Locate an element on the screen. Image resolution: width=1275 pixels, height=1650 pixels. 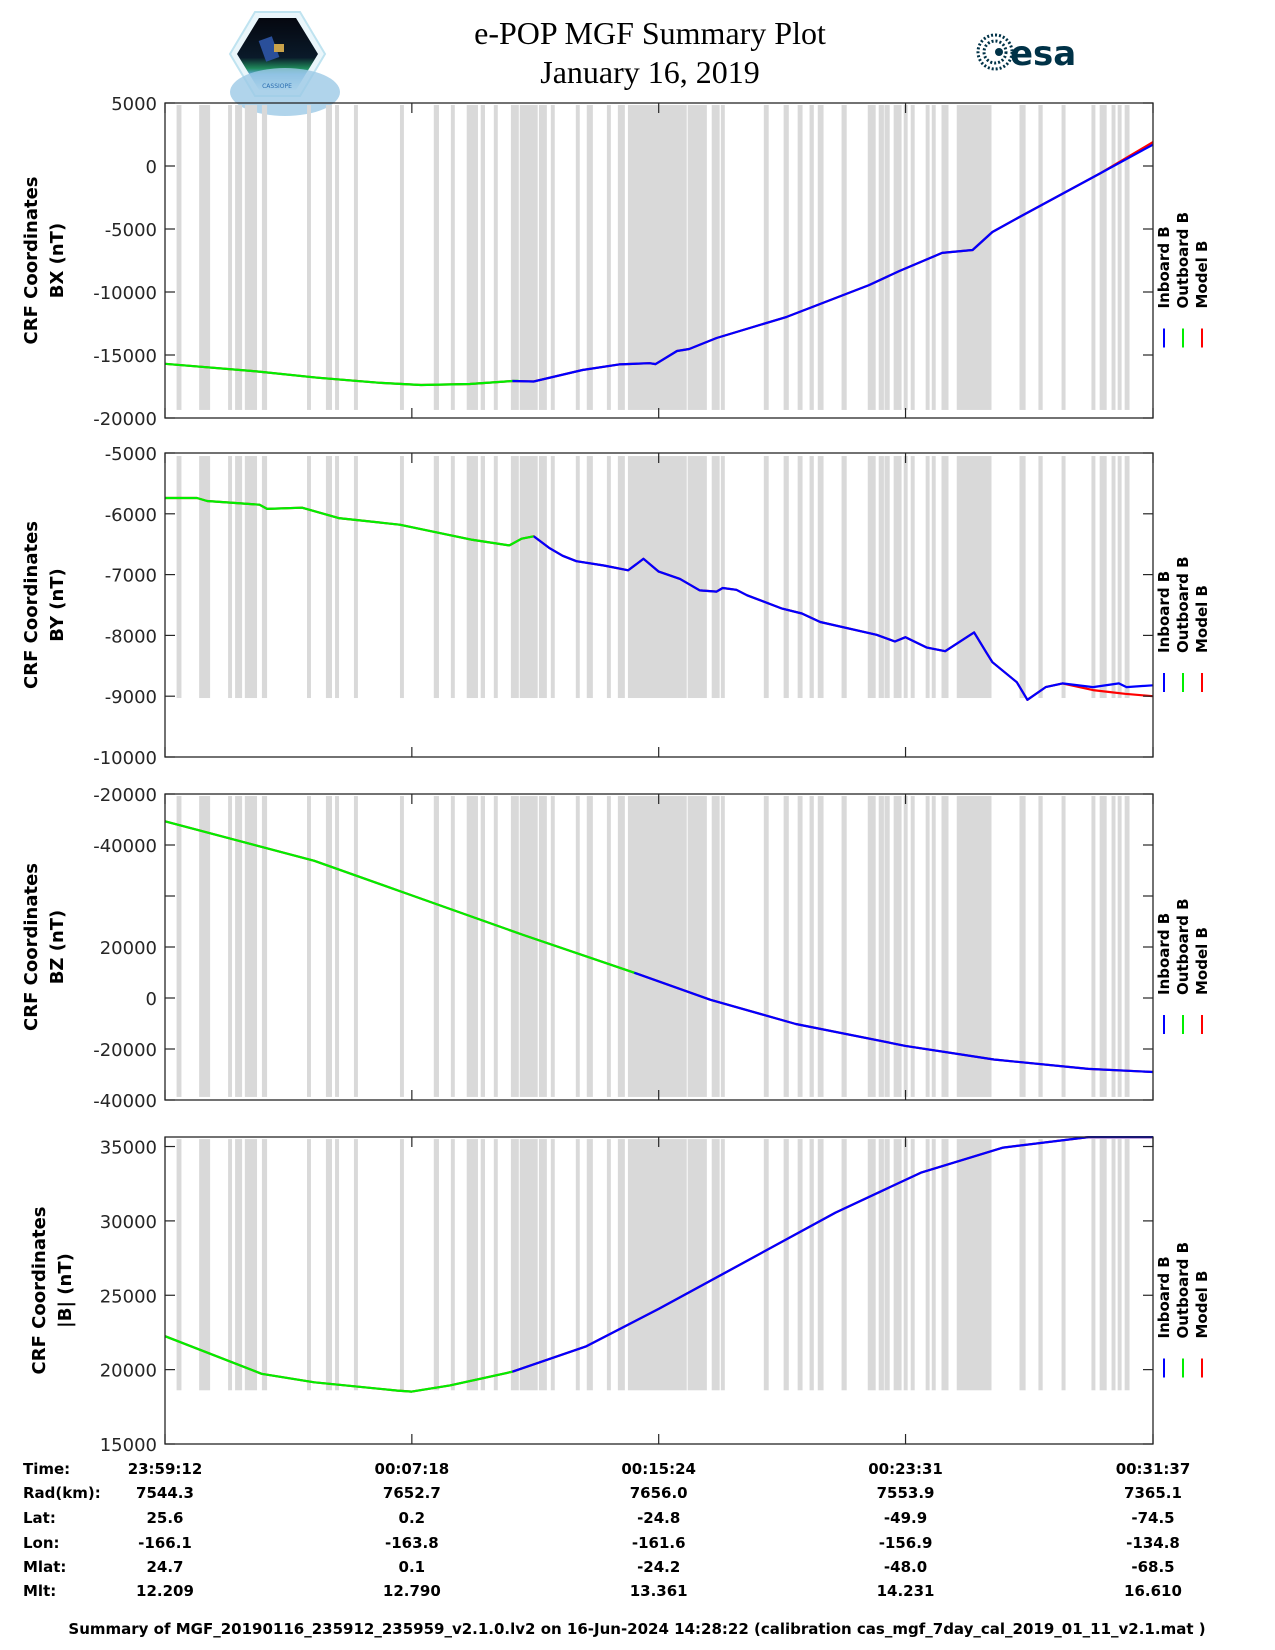
y-axis-label-line2: BX (nT) is located at coordinates (57, 260).